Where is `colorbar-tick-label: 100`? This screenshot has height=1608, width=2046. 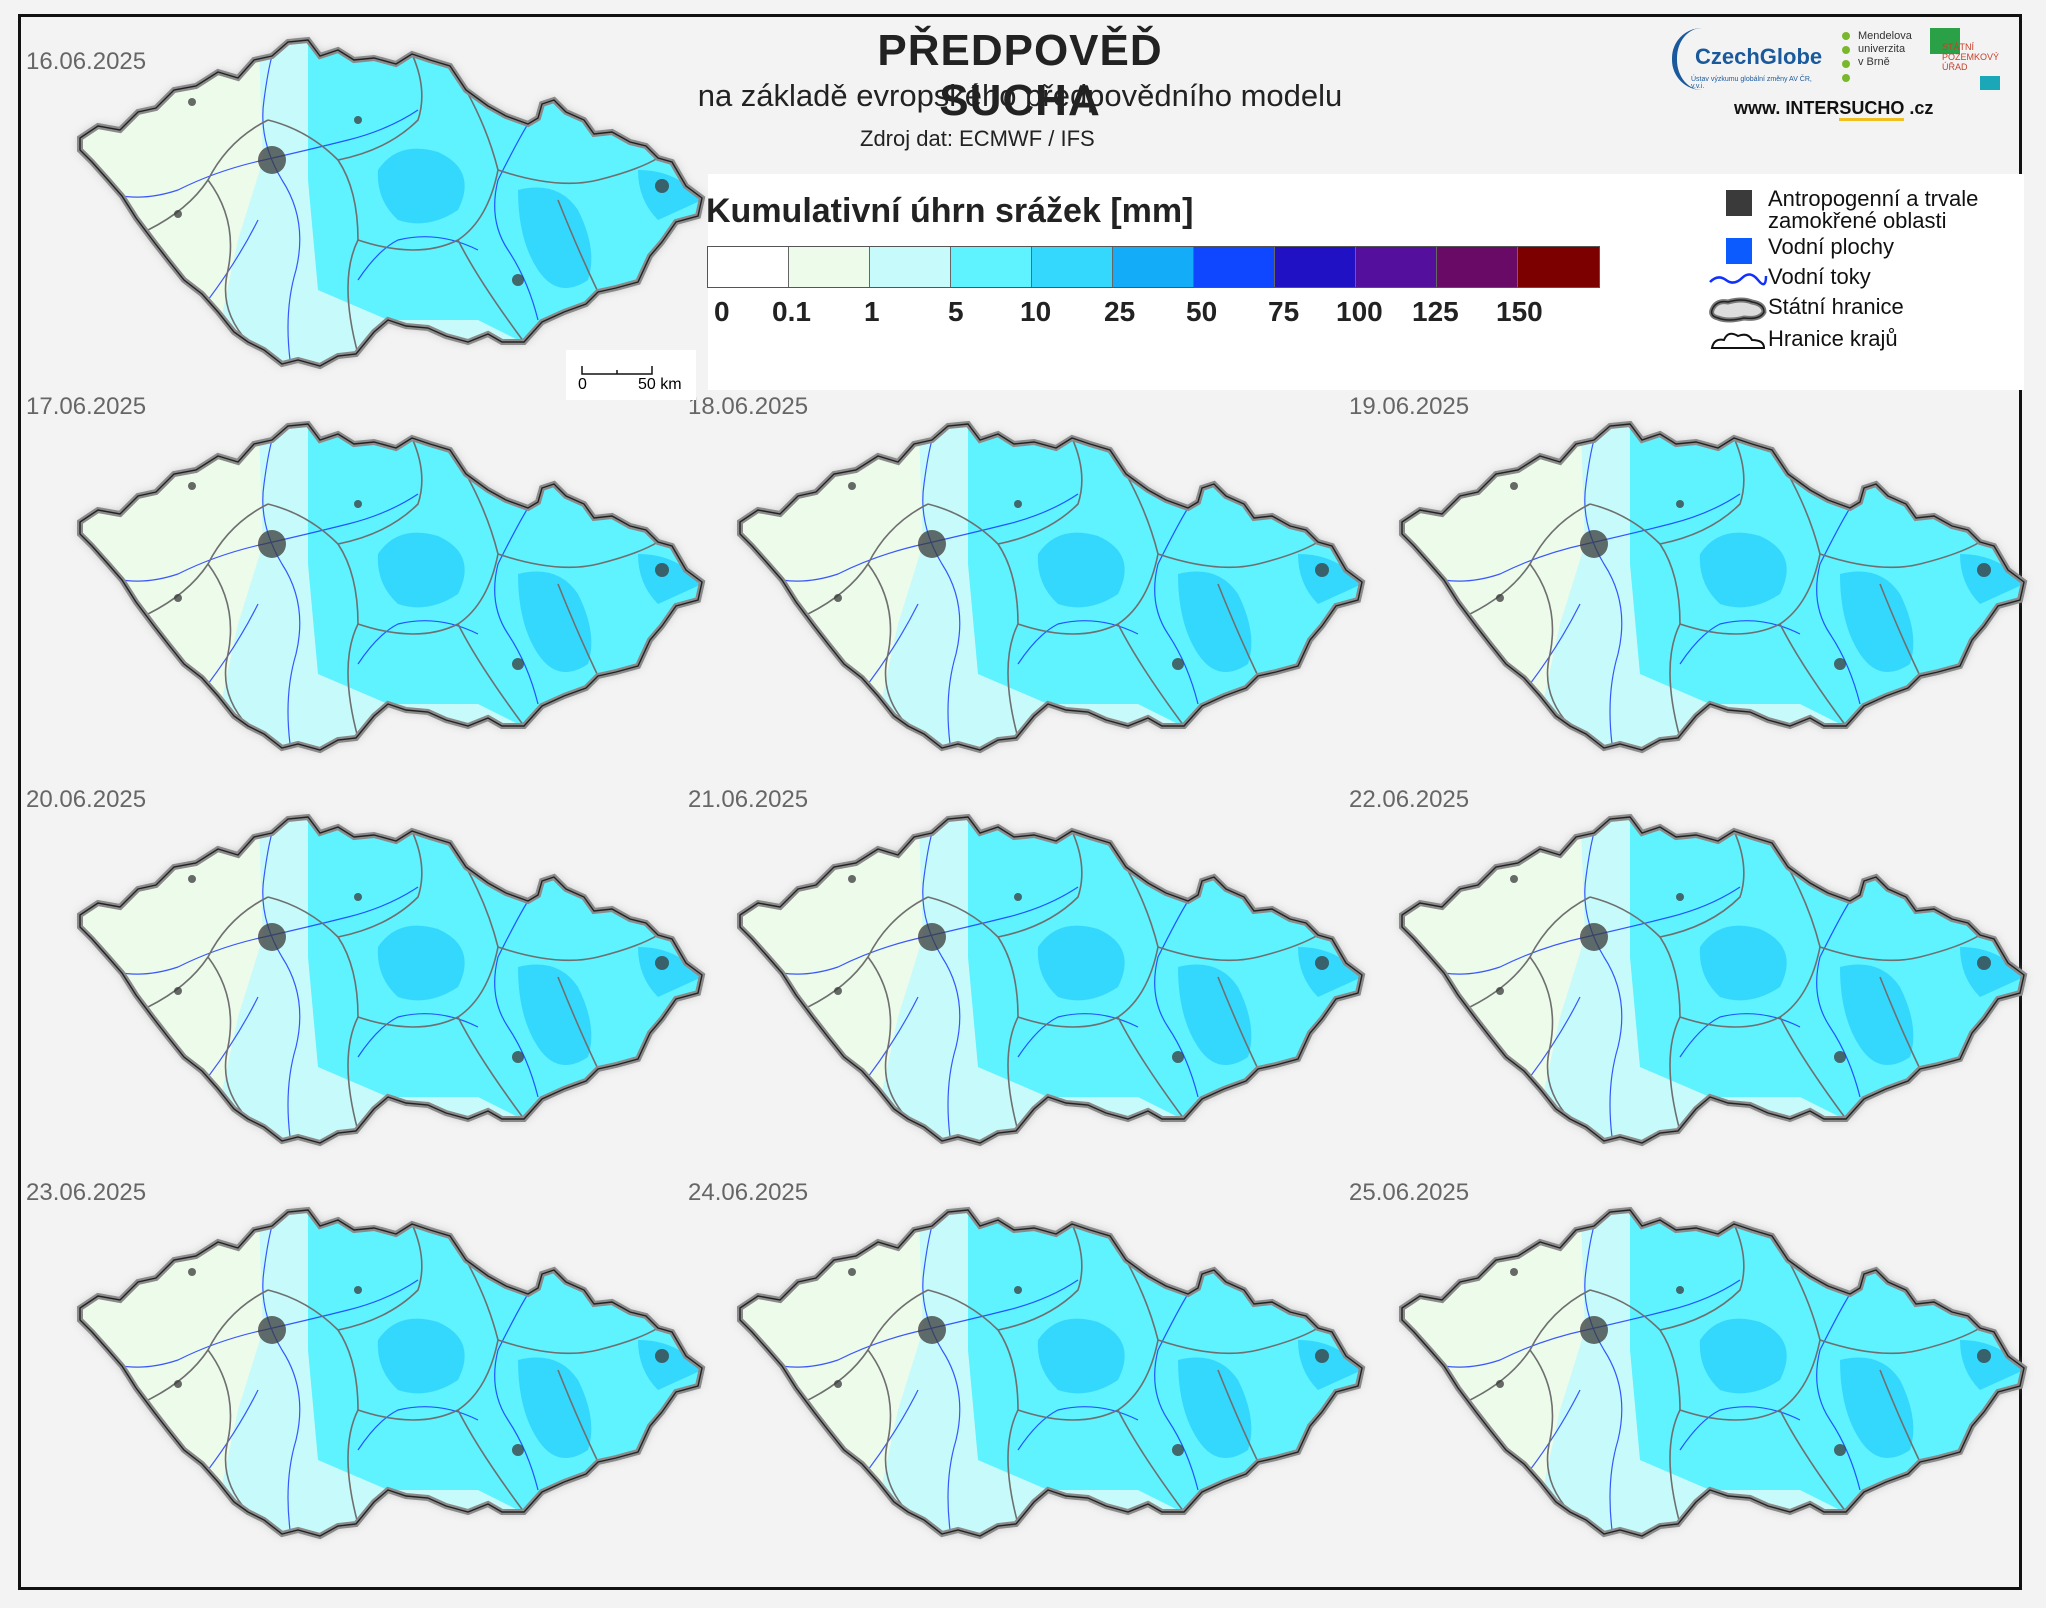 colorbar-tick-label: 100 is located at coordinates (1359, 311).